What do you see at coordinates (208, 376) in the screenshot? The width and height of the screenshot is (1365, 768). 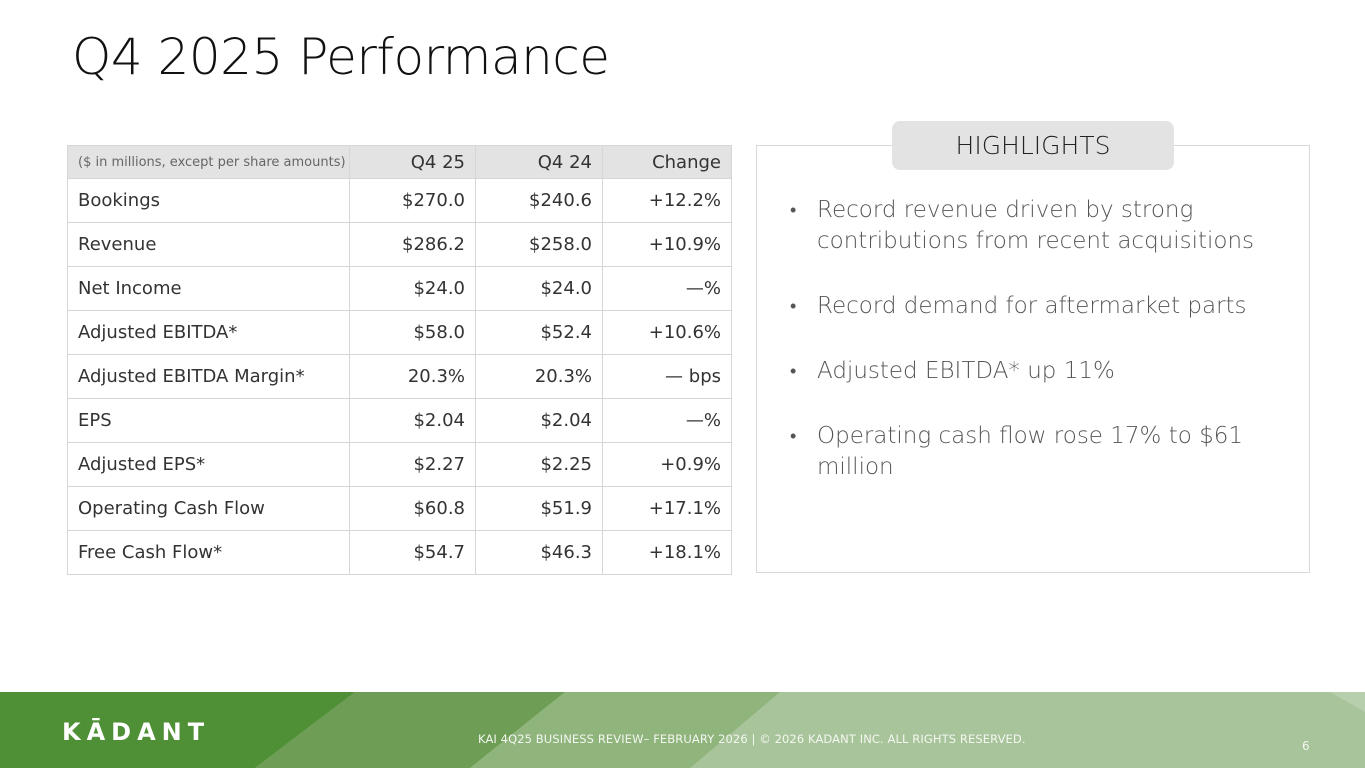 I see `metric-label: Adjusted EBITDA Margin*` at bounding box center [208, 376].